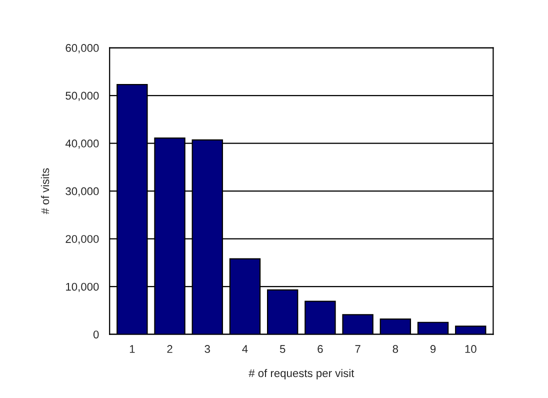 The image size is (548, 398). I want to click on y-axis-title: # of visits, so click(45, 191).